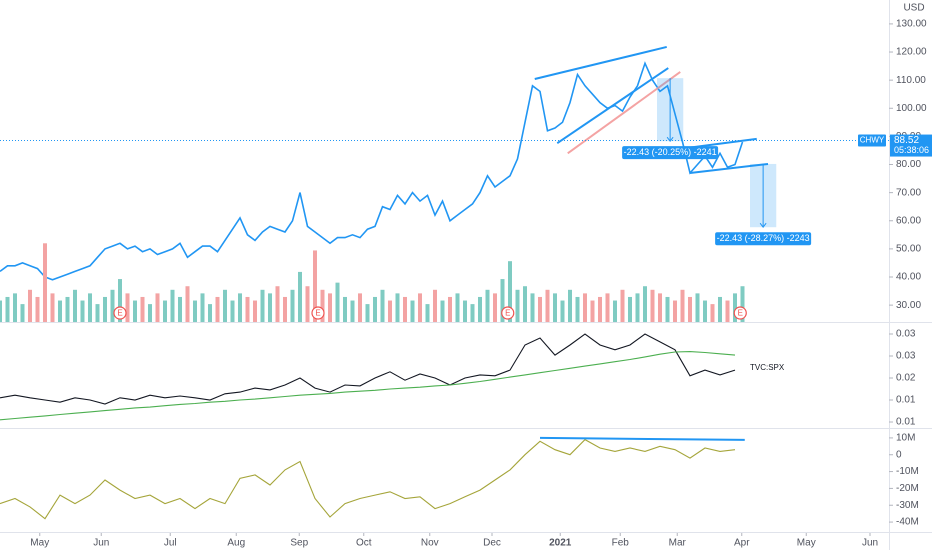 The height and width of the screenshot is (550, 932). Describe the element at coordinates (908, 192) in the screenshot. I see `y-tick-label: 70.00` at that location.